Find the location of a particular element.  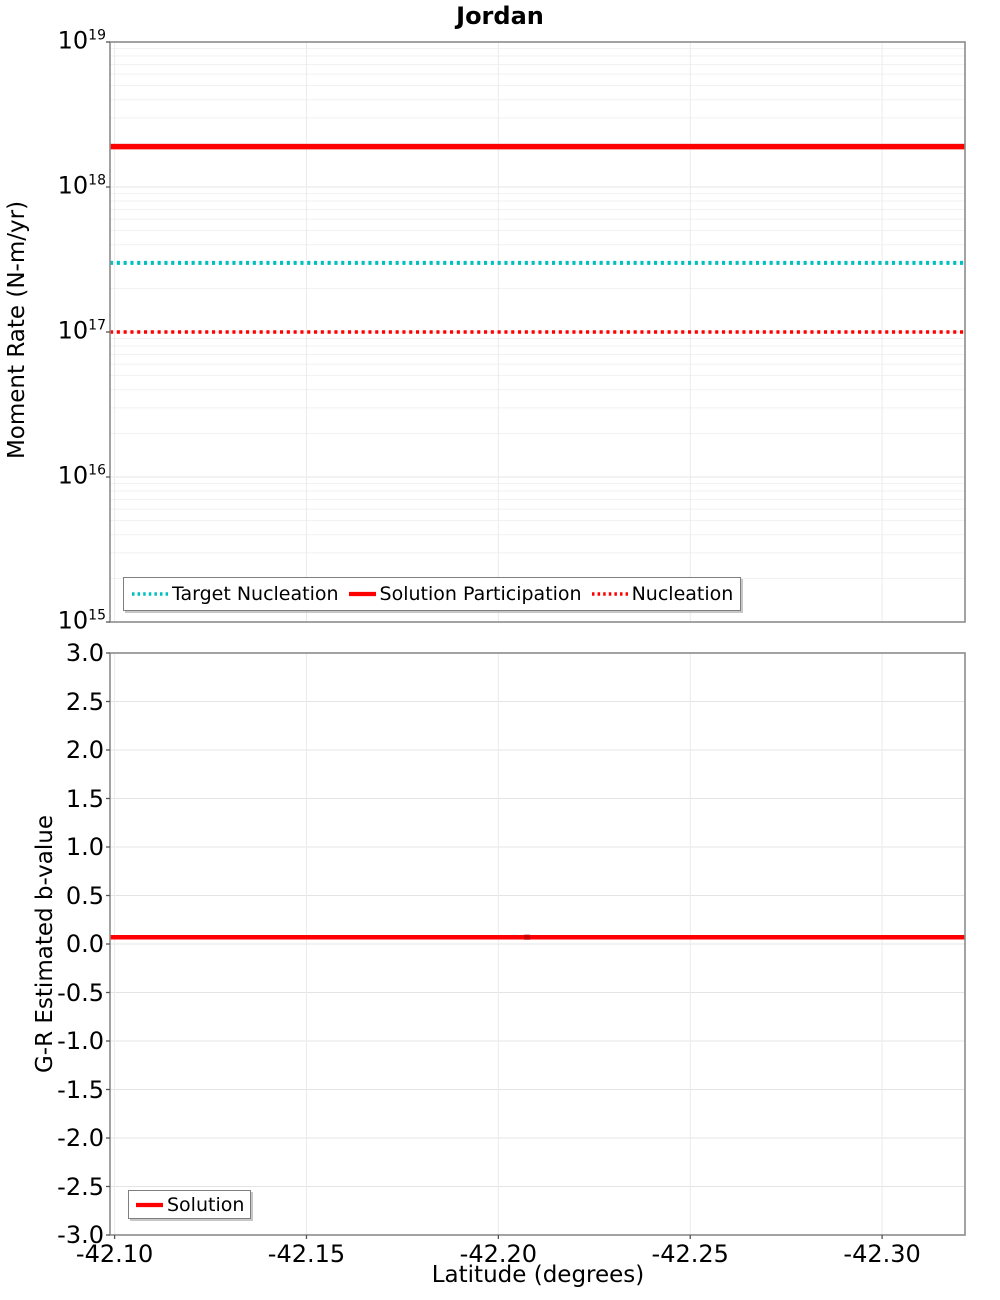

series-marker-solution is located at coordinates (527, 937).